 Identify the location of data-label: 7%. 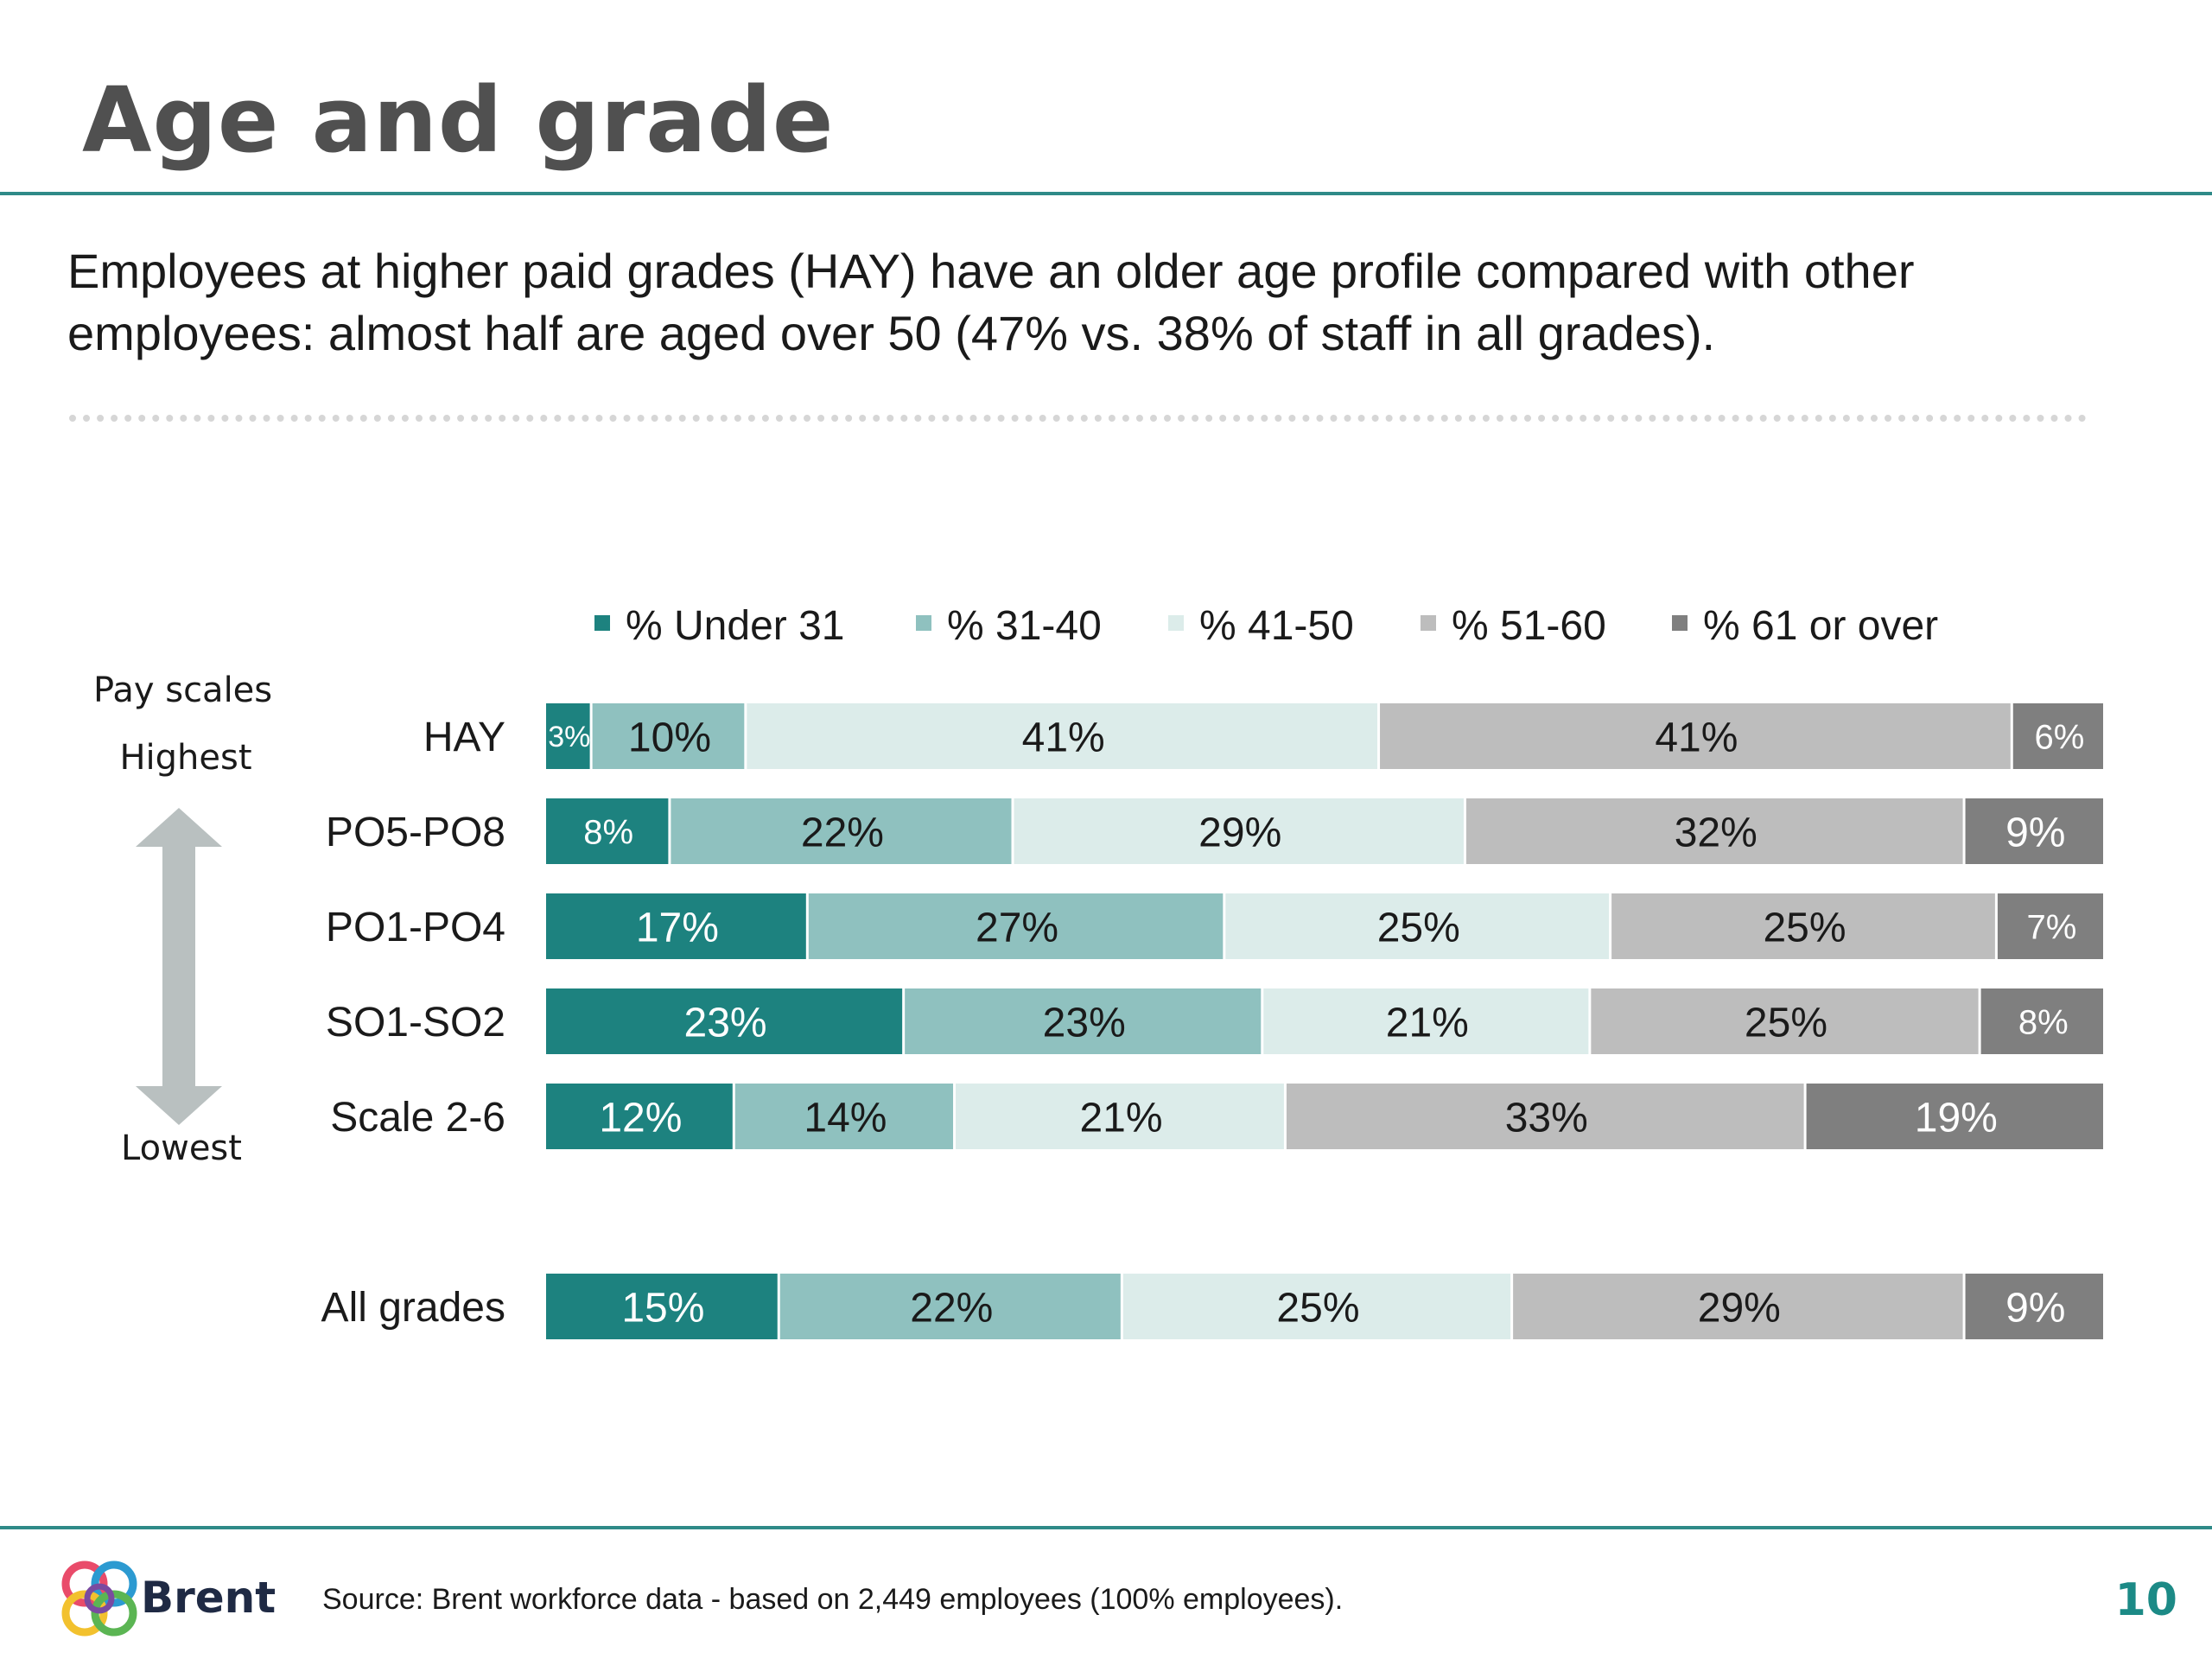
(2052, 927).